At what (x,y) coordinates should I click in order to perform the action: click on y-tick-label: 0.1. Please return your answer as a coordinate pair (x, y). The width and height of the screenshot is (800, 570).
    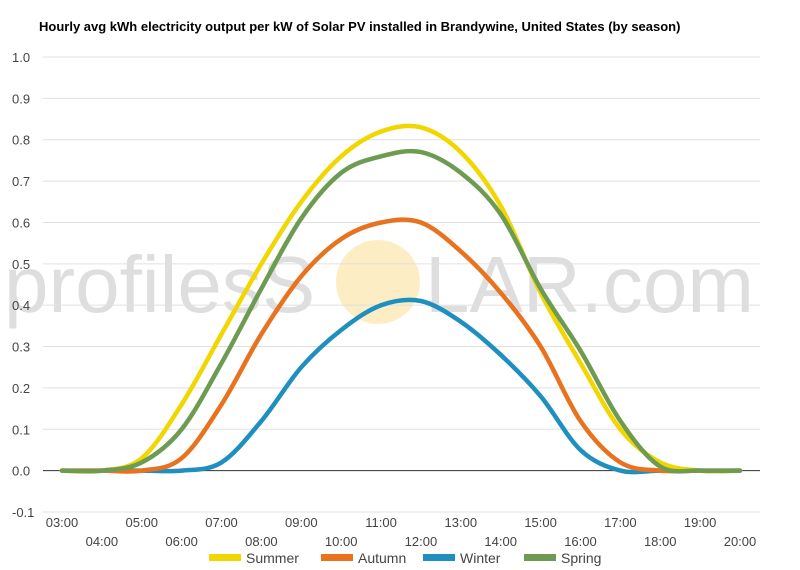
    Looking at the image, I should click on (21, 429).